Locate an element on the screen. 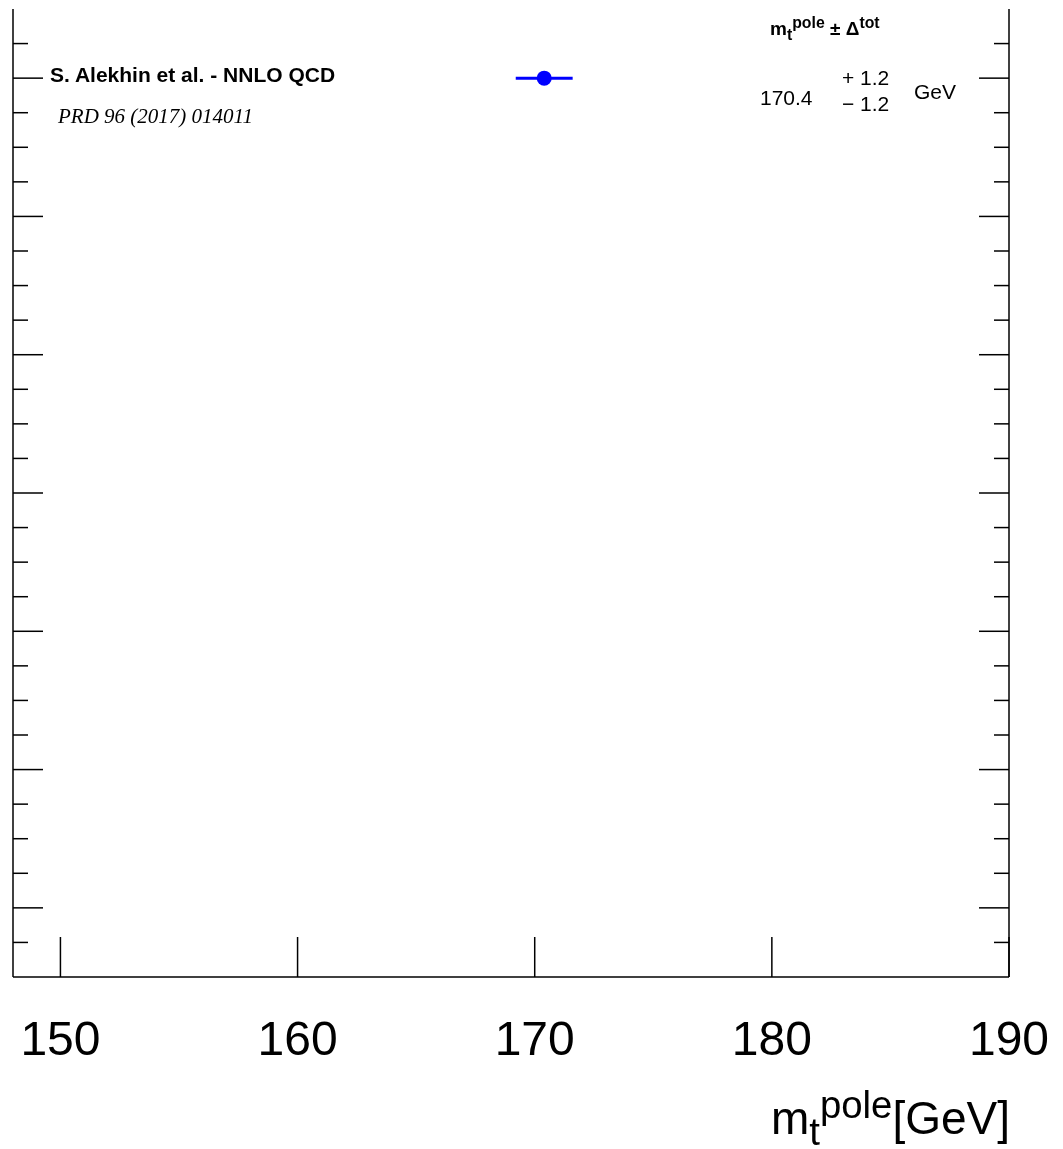  annotation: PRD 96 (2017) 014011 is located at coordinates (155, 116).